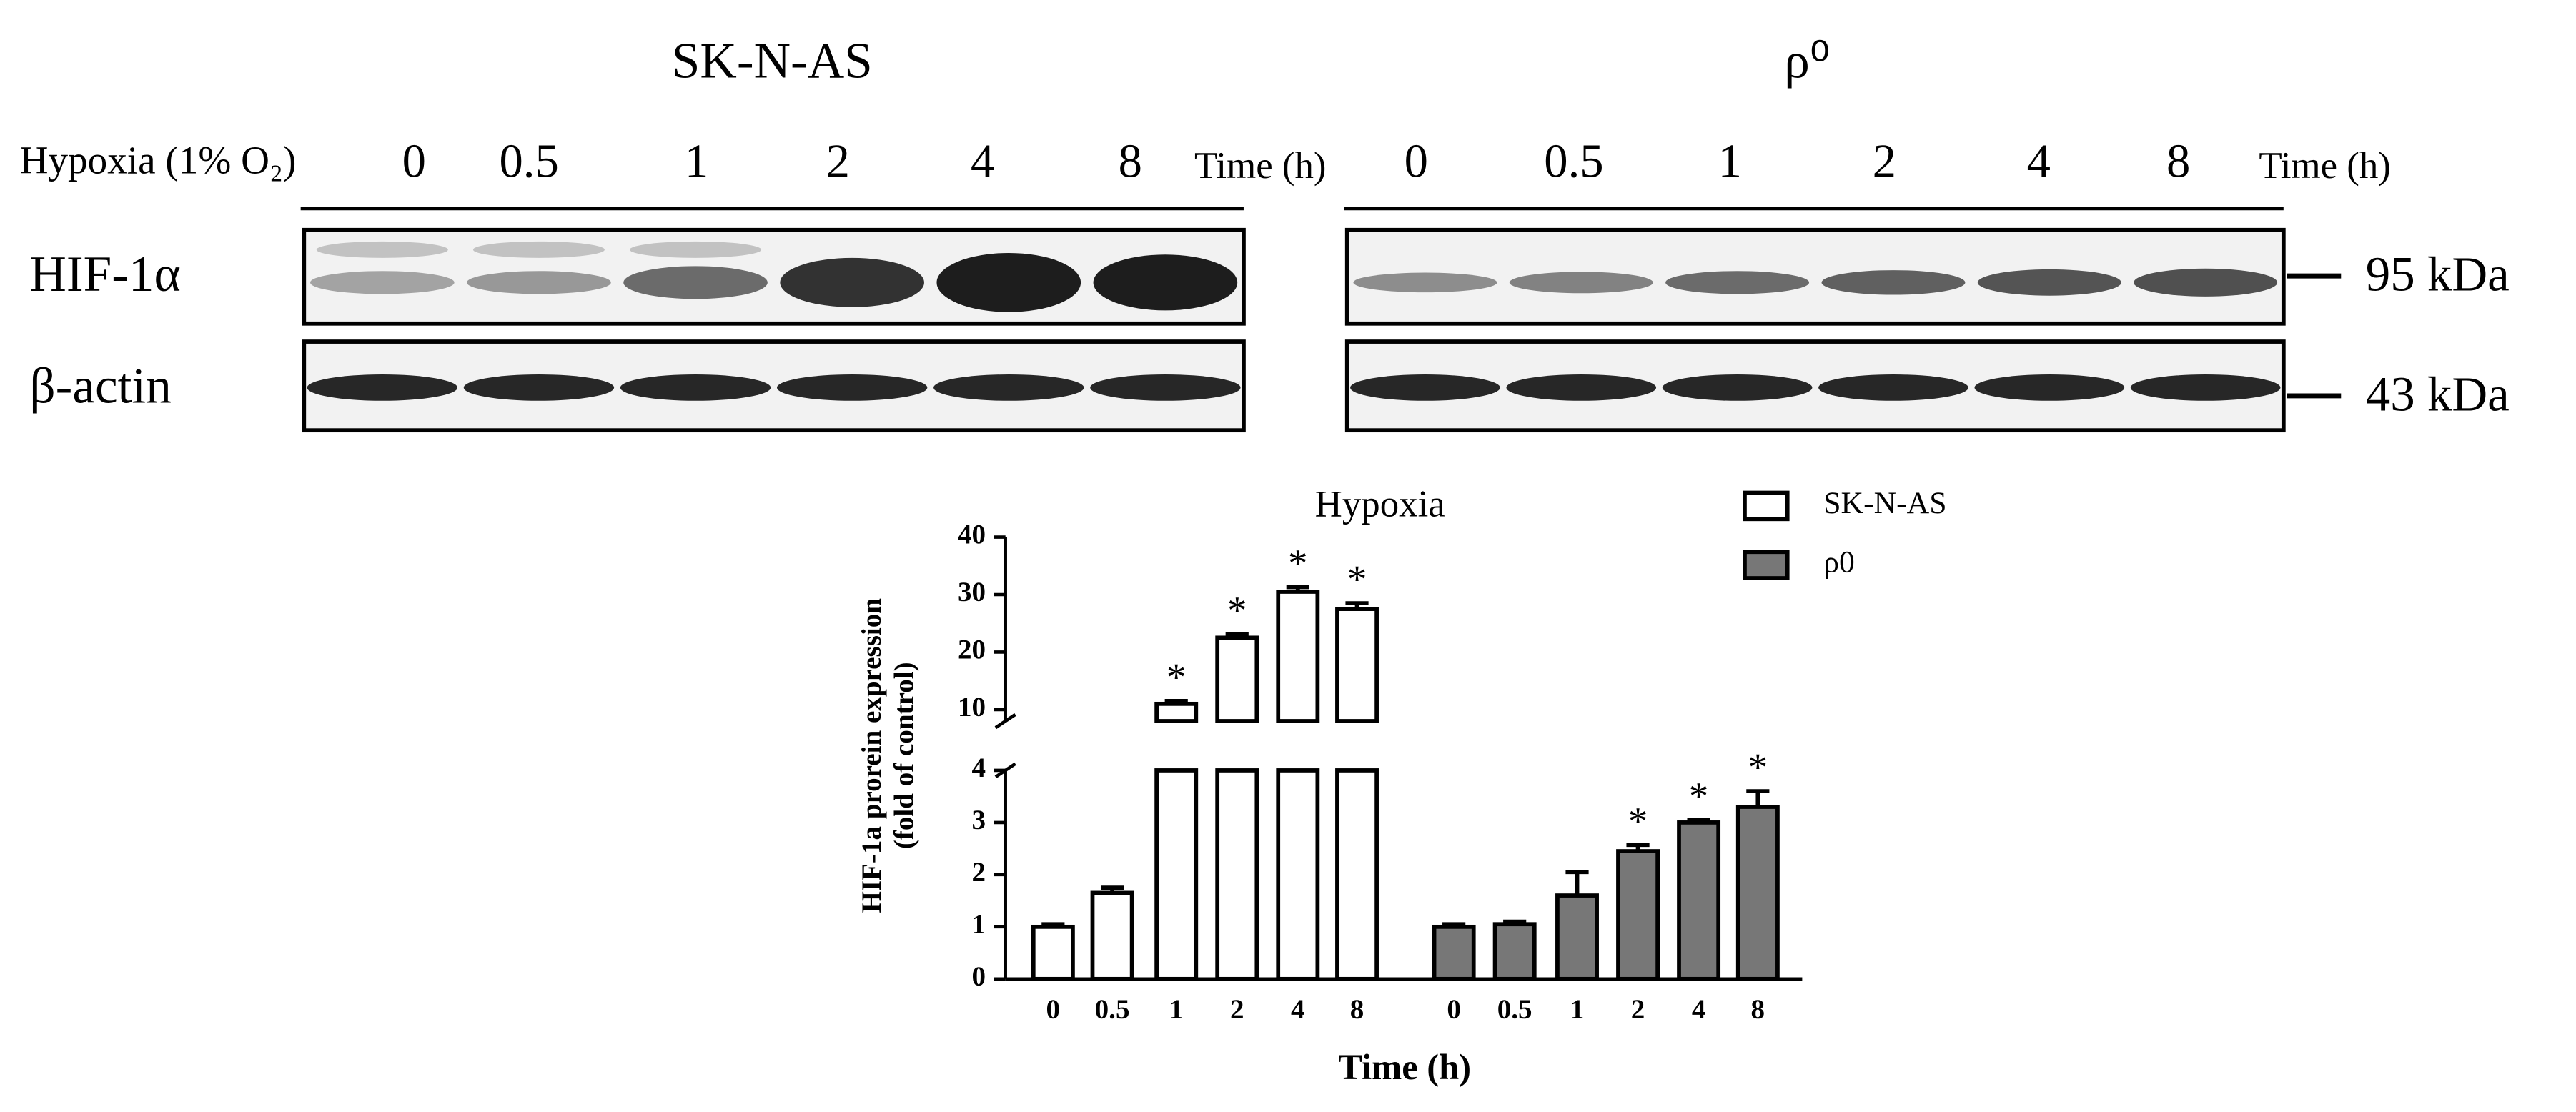 Image resolution: width=2576 pixels, height=1112 pixels. Describe the element at coordinates (1405, 1067) in the screenshot. I see `x-axis-label: Time (h)` at that location.